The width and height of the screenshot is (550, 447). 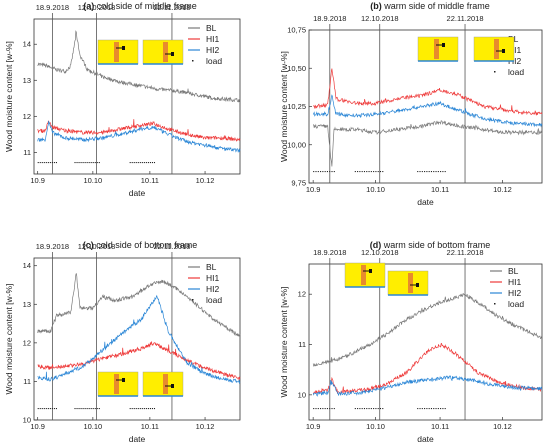 What do you see at coordinates (465, 252) in the screenshot?
I see `event-label: 22.11.2018` at bounding box center [465, 252].